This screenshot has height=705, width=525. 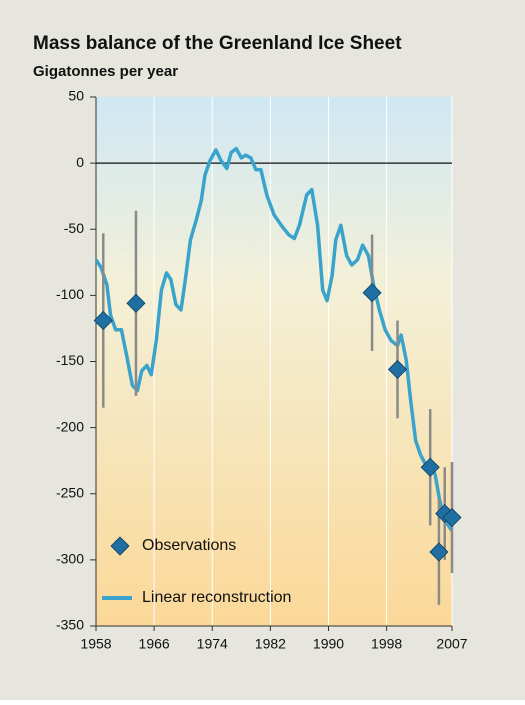 What do you see at coordinates (70, 625) in the screenshot?
I see `y-tick-label: -350` at bounding box center [70, 625].